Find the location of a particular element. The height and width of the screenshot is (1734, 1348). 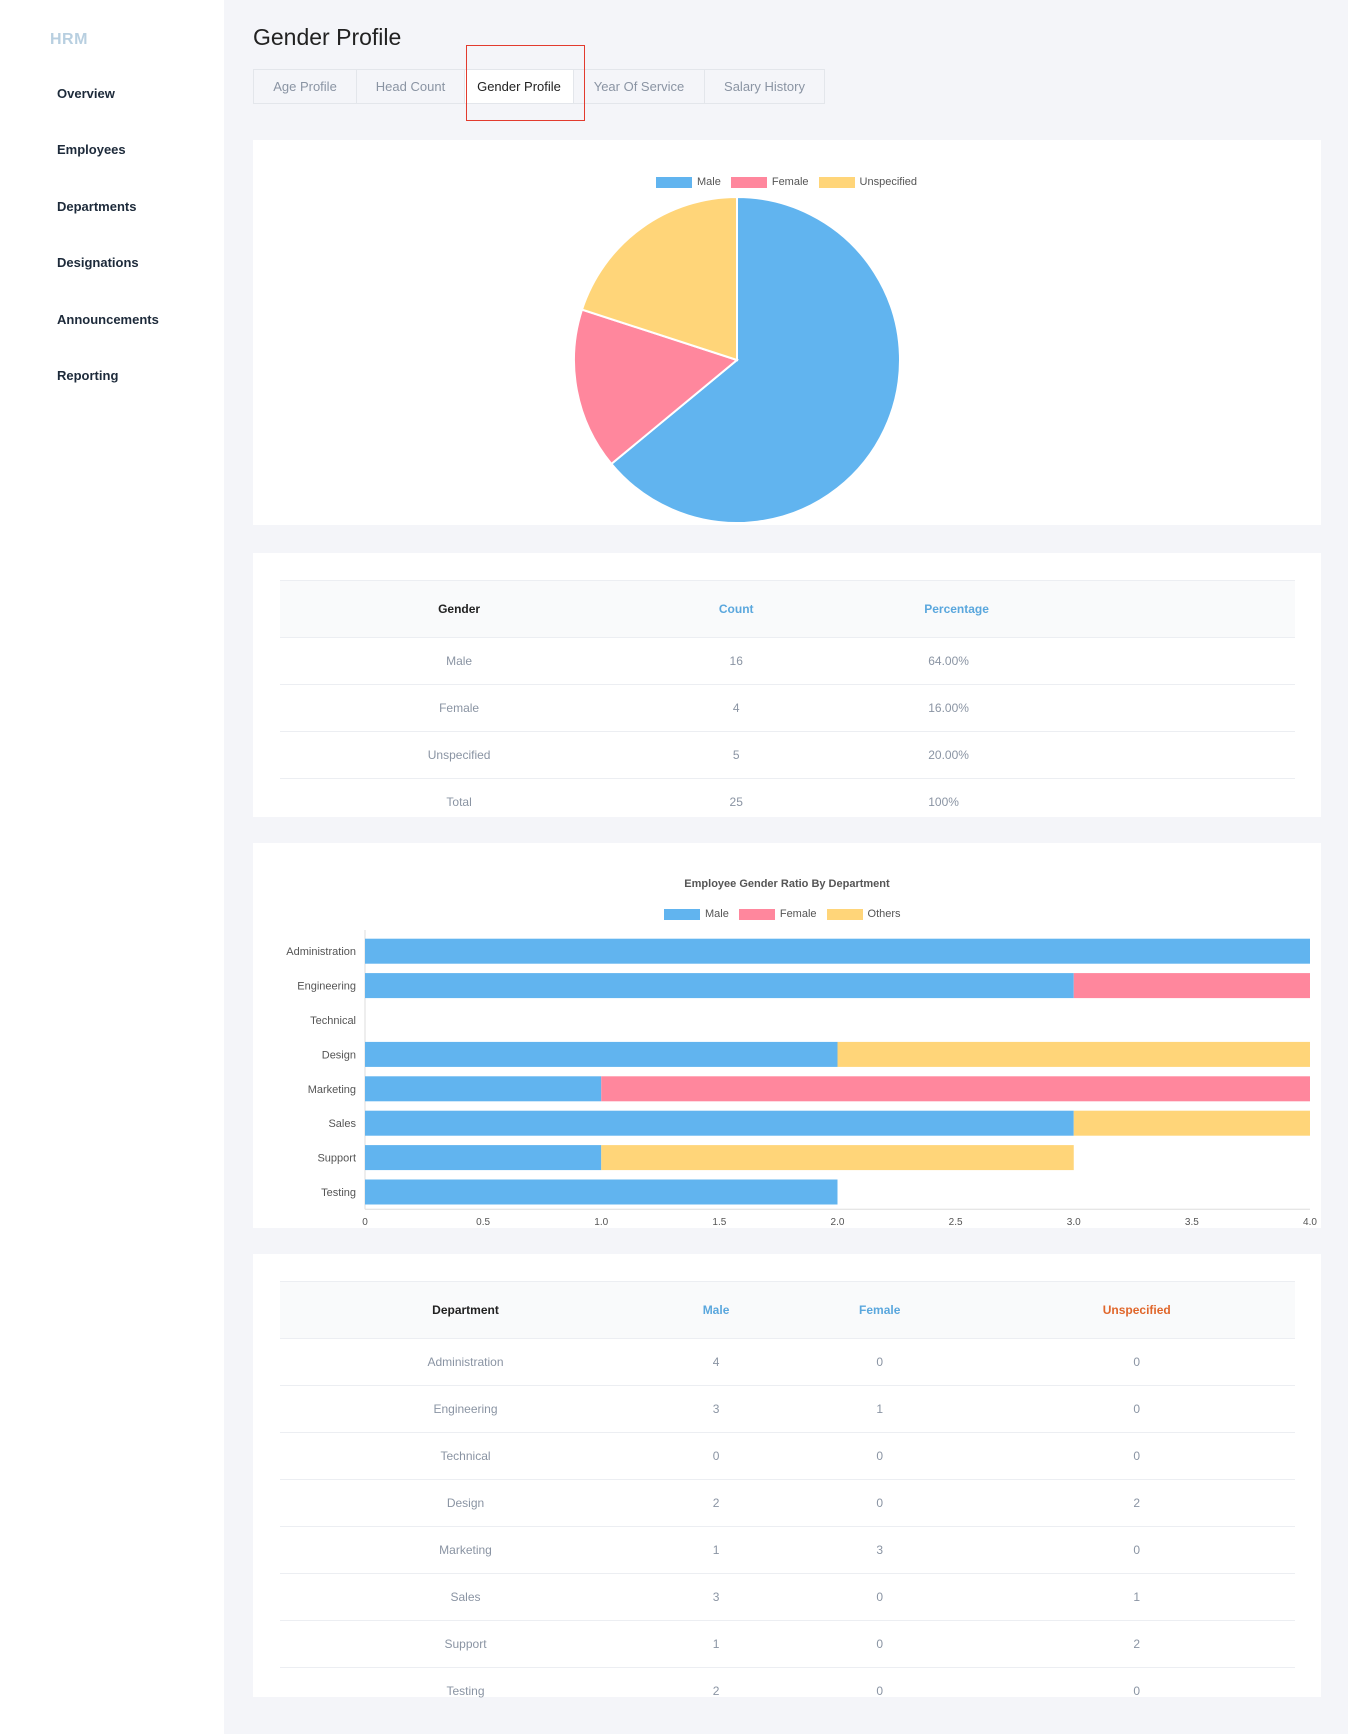

cell-count: 16 is located at coordinates (736, 661).